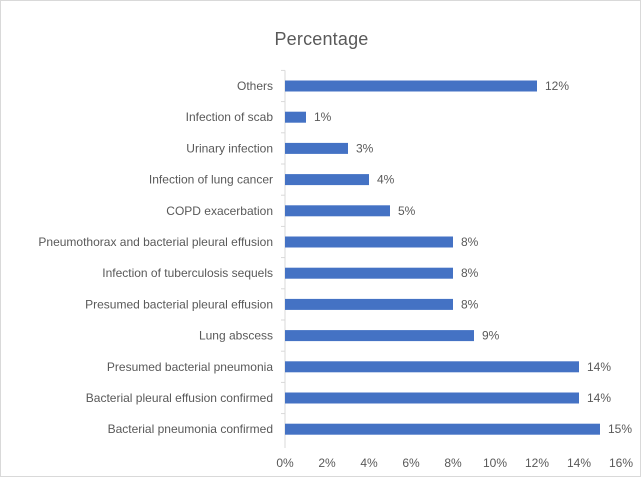  Describe the element at coordinates (411, 463) in the screenshot. I see `x-tick-label: 6%` at that location.